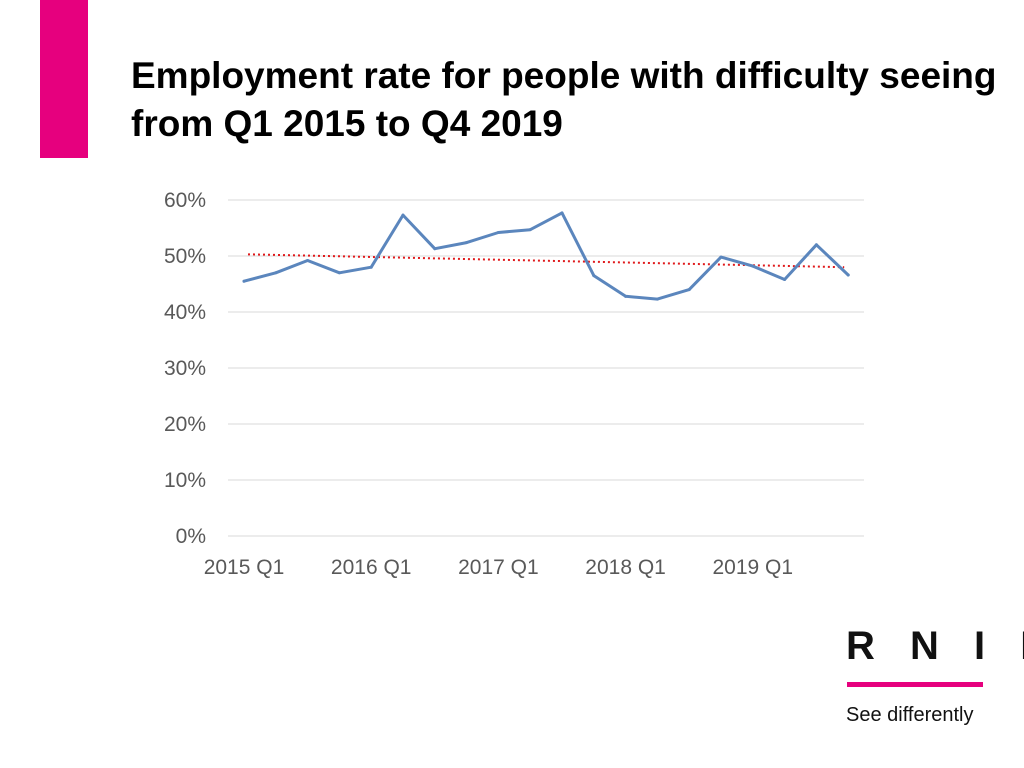 Image resolution: width=1024 pixels, height=768 pixels. I want to click on y-tick-label: 0%, so click(191, 536).